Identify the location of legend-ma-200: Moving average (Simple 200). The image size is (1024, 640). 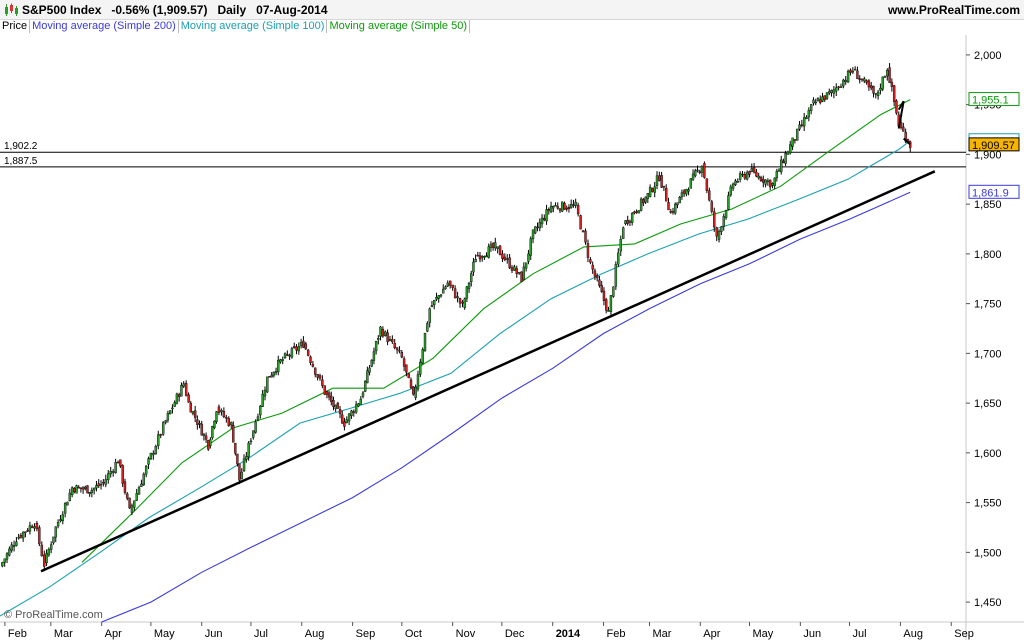
(104, 26).